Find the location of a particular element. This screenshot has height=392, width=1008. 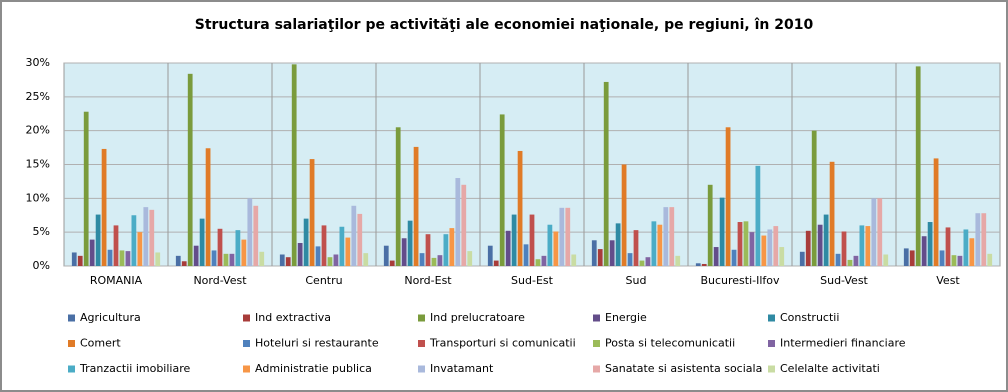

x-tick-label: Sud is located at coordinates (636, 280).